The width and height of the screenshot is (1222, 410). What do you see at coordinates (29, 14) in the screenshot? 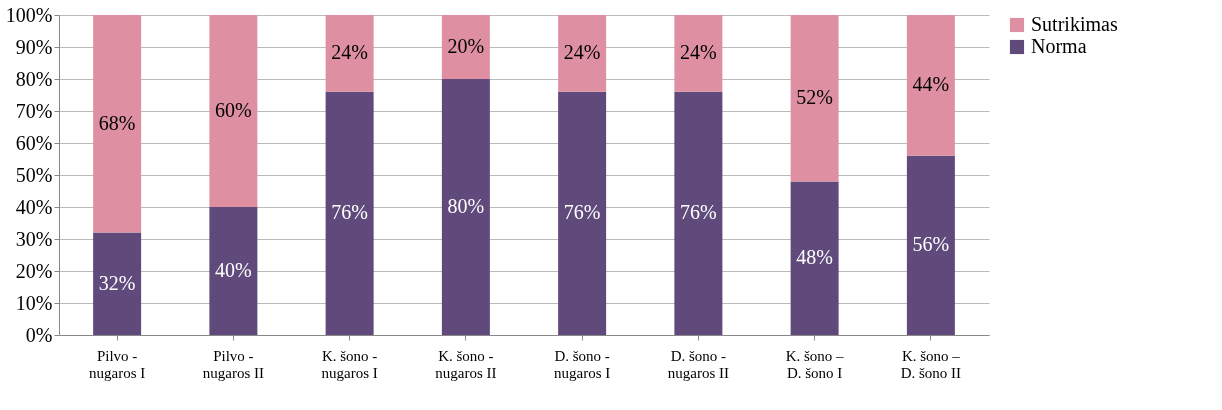
I see `y-tick-label: 100%` at bounding box center [29, 14].